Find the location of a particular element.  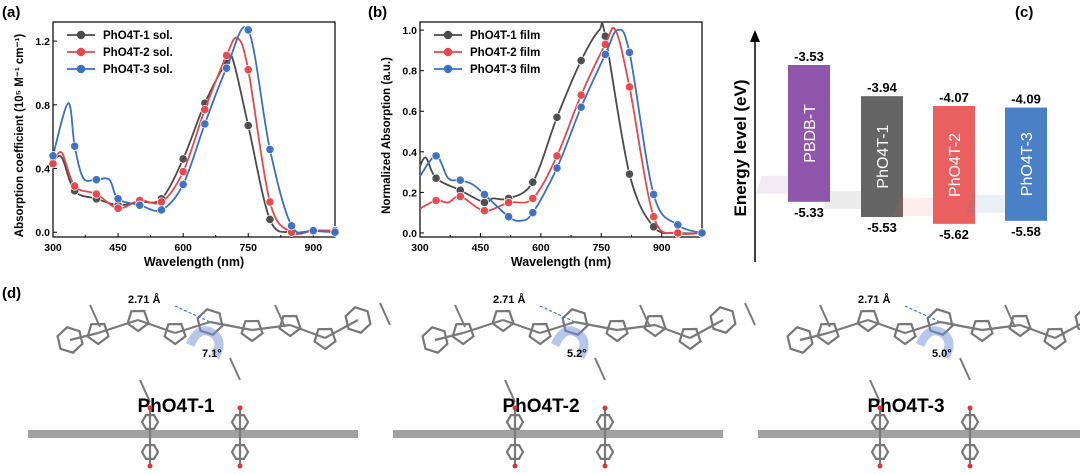

y-tick-label: 0.2 is located at coordinates (409, 193).